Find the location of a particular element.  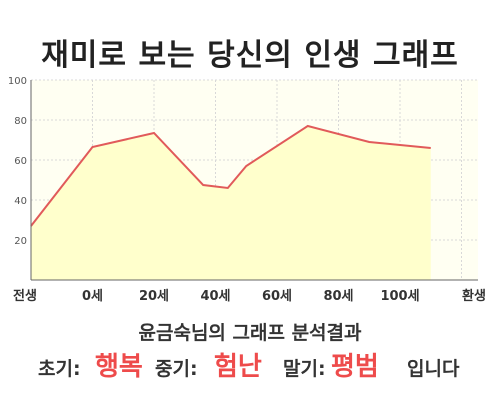

y-tick-labels: 20 40 60 80 100 is located at coordinates (17, 161).